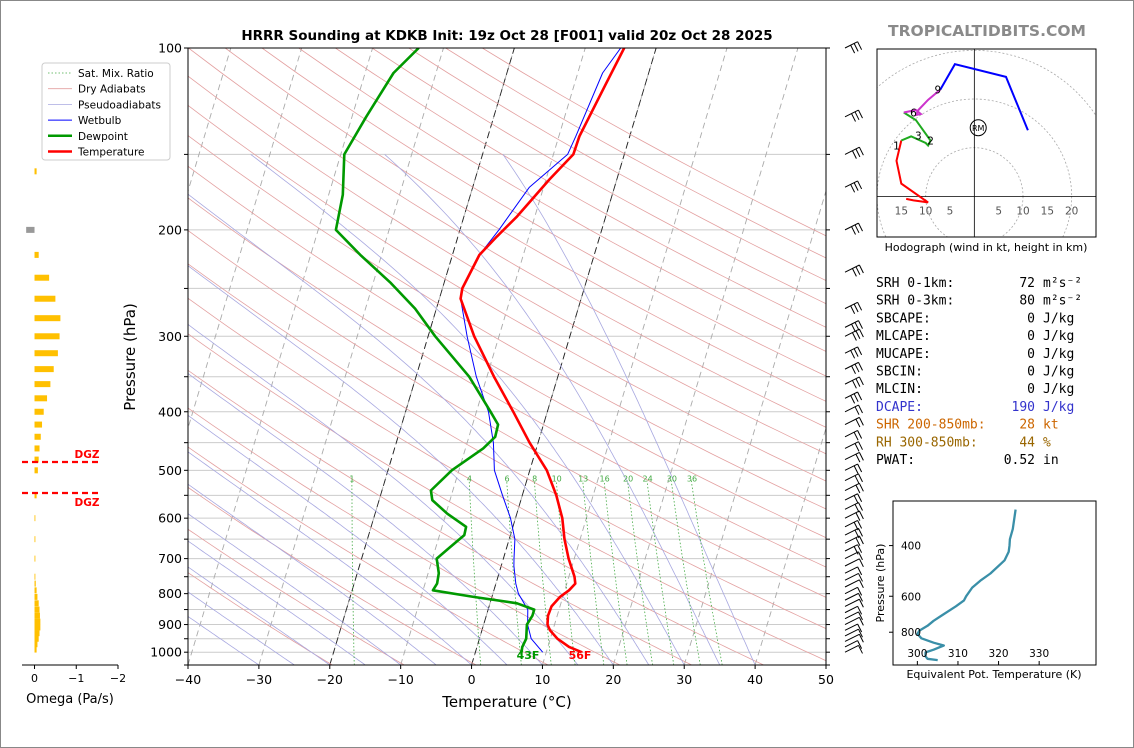  What do you see at coordinates (541, 350) in the screenshot?
I see `wetbulb-profile` at bounding box center [541, 350].